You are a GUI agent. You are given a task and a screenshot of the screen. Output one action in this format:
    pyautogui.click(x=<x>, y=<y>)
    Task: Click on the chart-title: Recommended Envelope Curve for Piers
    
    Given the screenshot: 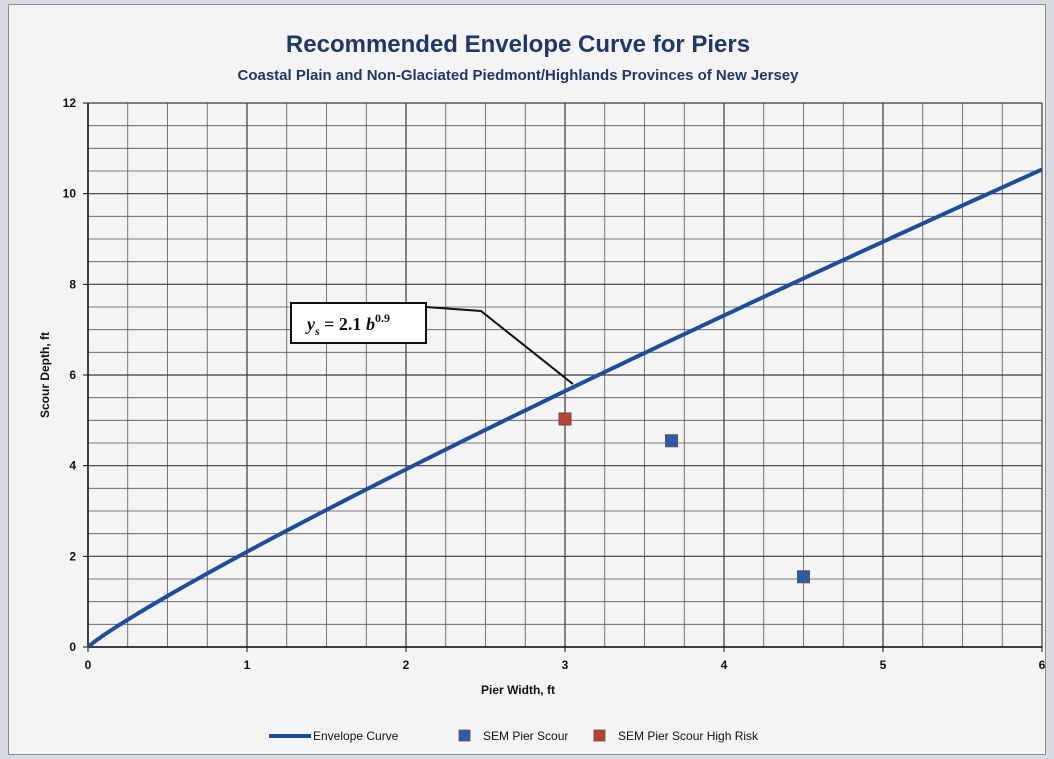 What is the action you would take?
    pyautogui.click(x=518, y=44)
    